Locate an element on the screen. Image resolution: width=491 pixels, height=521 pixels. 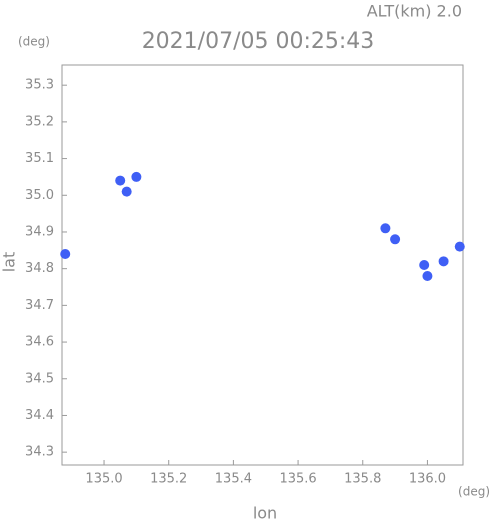
chart-title: 2021/07/05 00:25:43 is located at coordinates (258, 41).